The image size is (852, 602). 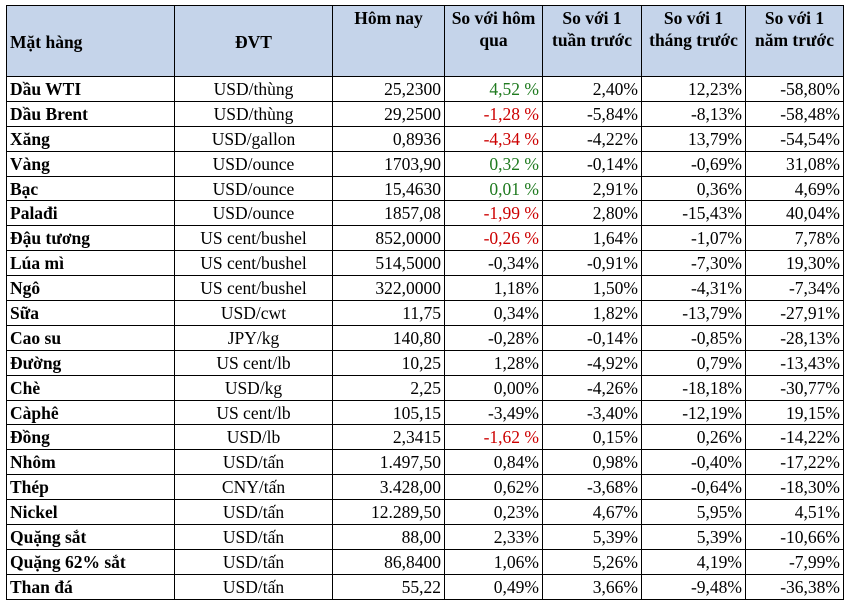 What do you see at coordinates (794, 487) in the screenshot?
I see `cell-vs-year: -18,30%` at bounding box center [794, 487].